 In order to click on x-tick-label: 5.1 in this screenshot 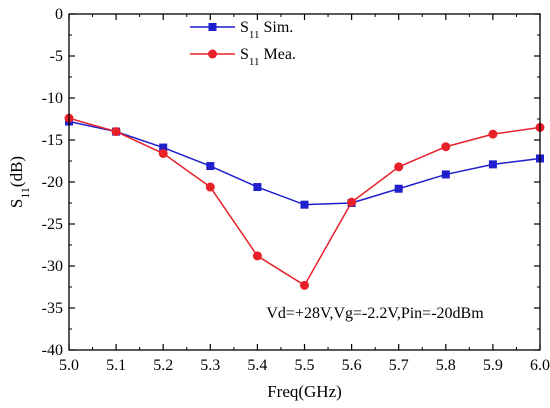, I will do `click(116, 365)`.